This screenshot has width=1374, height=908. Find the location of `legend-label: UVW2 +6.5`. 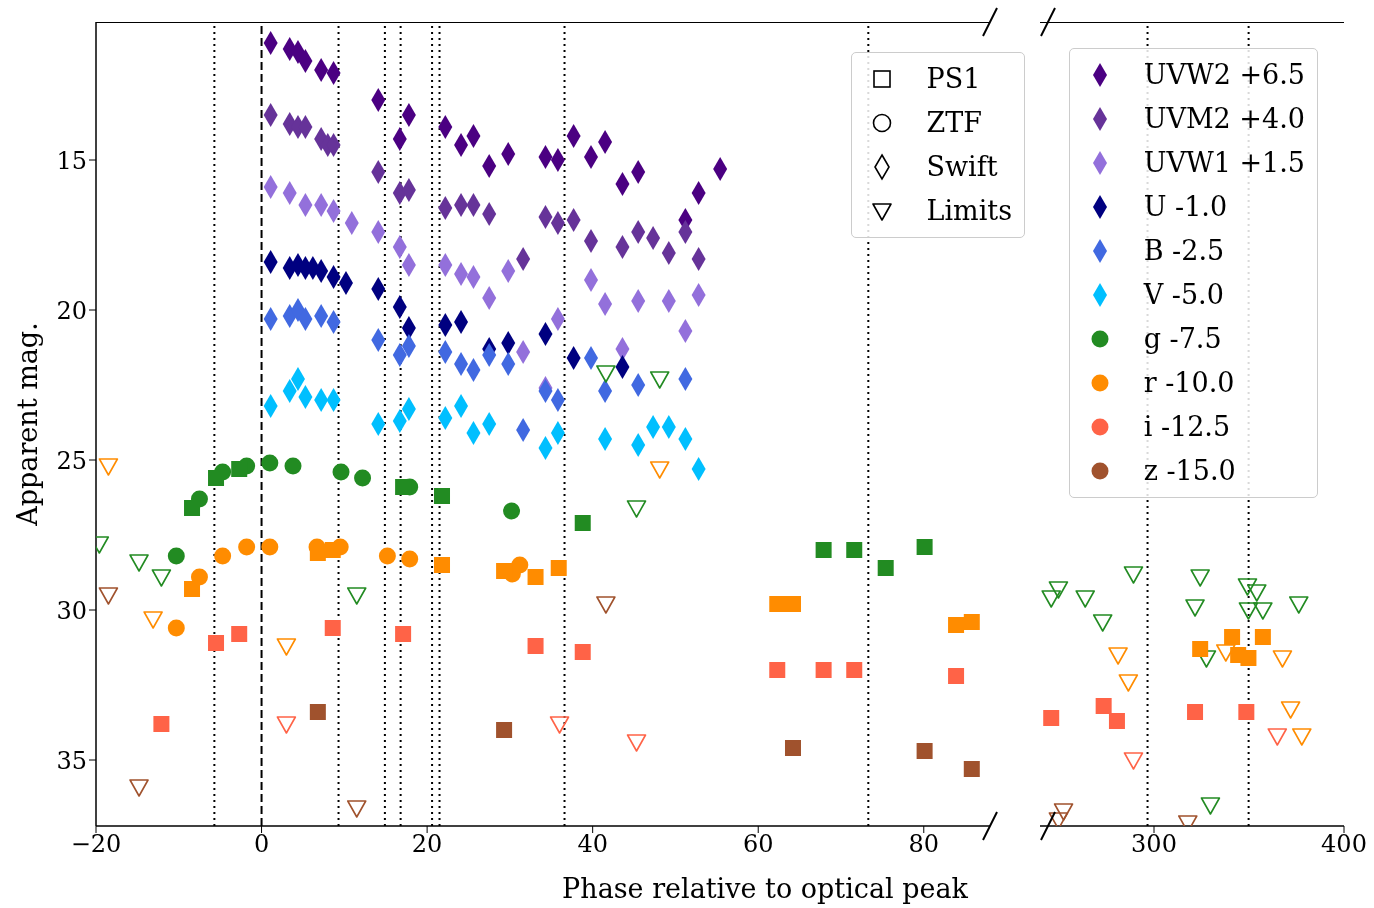

legend-label: UVW2 +6.5 is located at coordinates (1224, 75).